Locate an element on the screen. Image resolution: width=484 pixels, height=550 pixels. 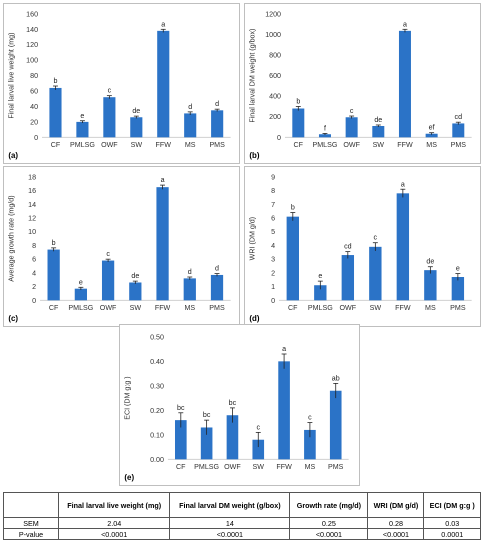
y-tick-label: 40 is located at coordinates (34, 107).